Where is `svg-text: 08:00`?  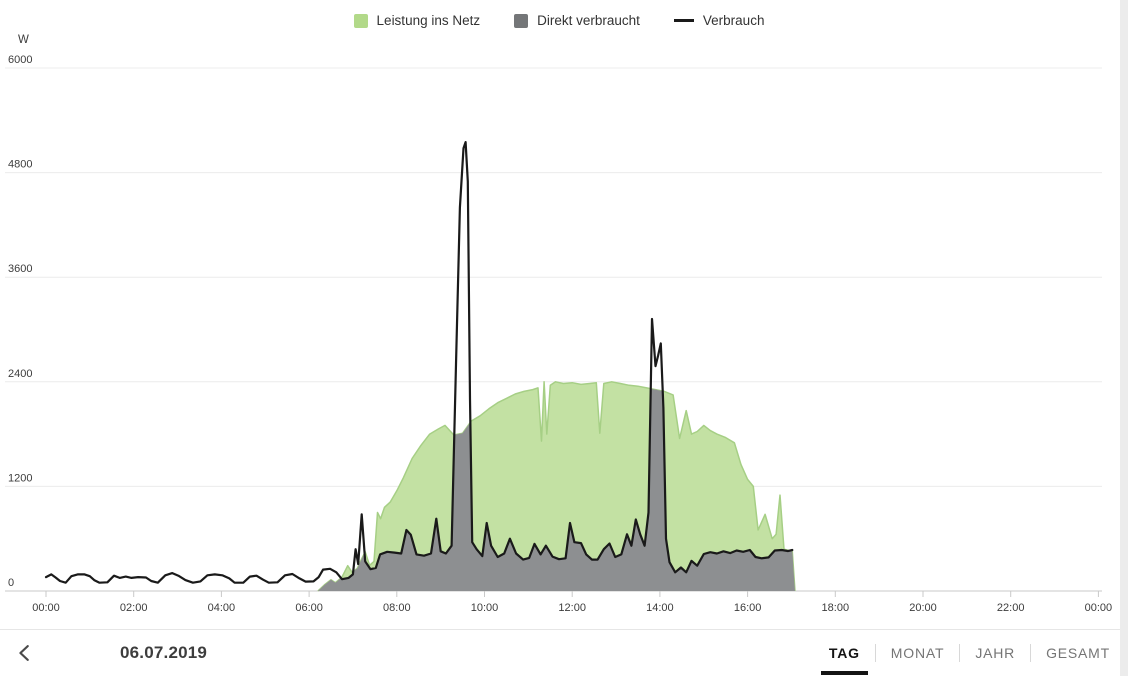
svg-text: 08:00 is located at coordinates (397, 608).